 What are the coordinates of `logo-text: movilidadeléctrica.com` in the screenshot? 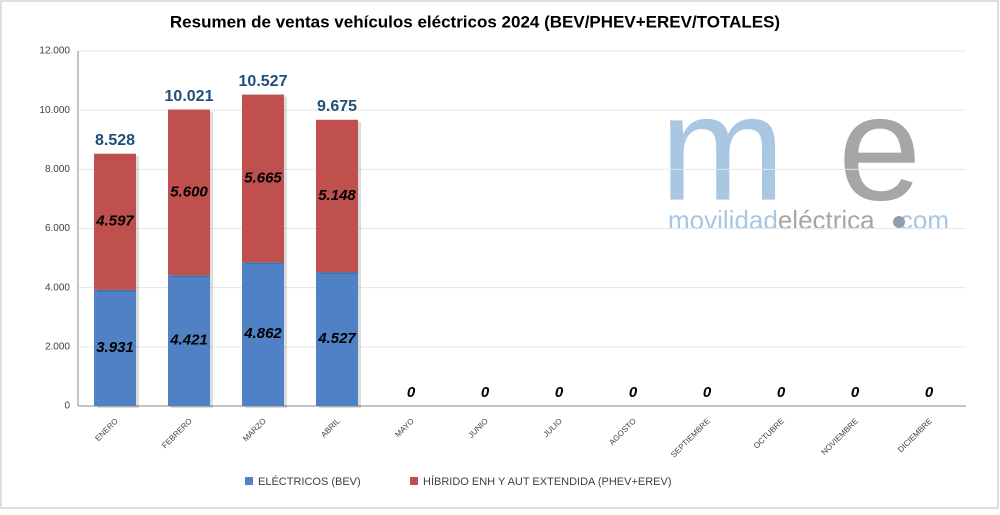 It's located at (808, 220).